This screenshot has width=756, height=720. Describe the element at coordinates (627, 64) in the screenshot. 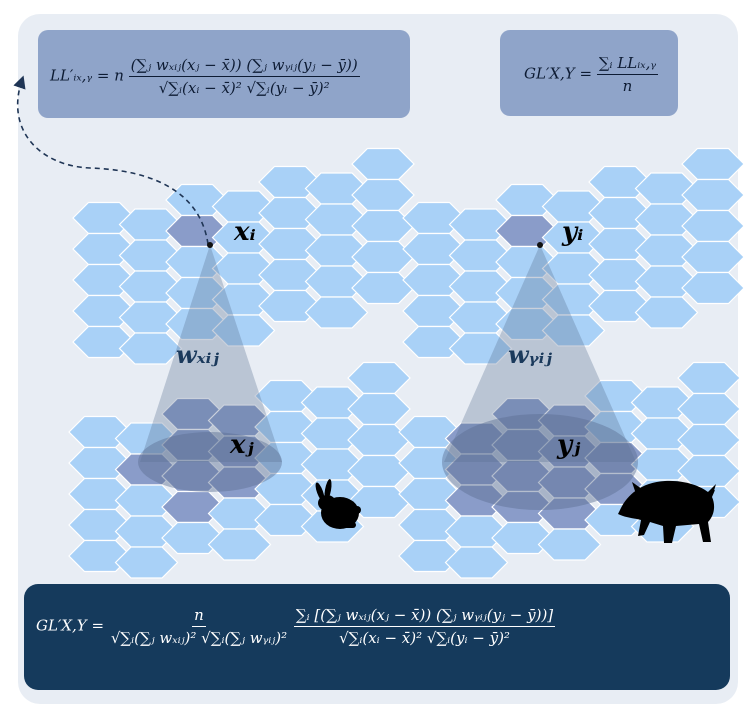

I see `global-small-numerator: ∑ᵢ LLᵢₓ,ᵧ` at that location.